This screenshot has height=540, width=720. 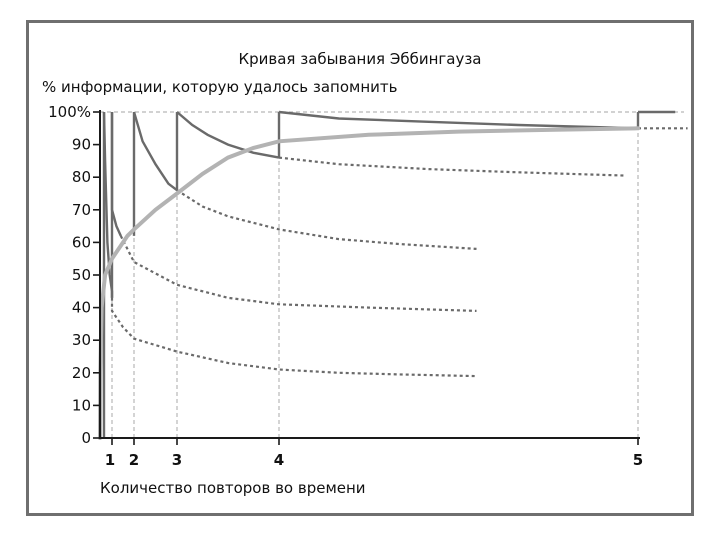 What do you see at coordinates (359, 59) in the screenshot?
I see `chart-title: Кривая забывания Эббингауза` at bounding box center [359, 59].